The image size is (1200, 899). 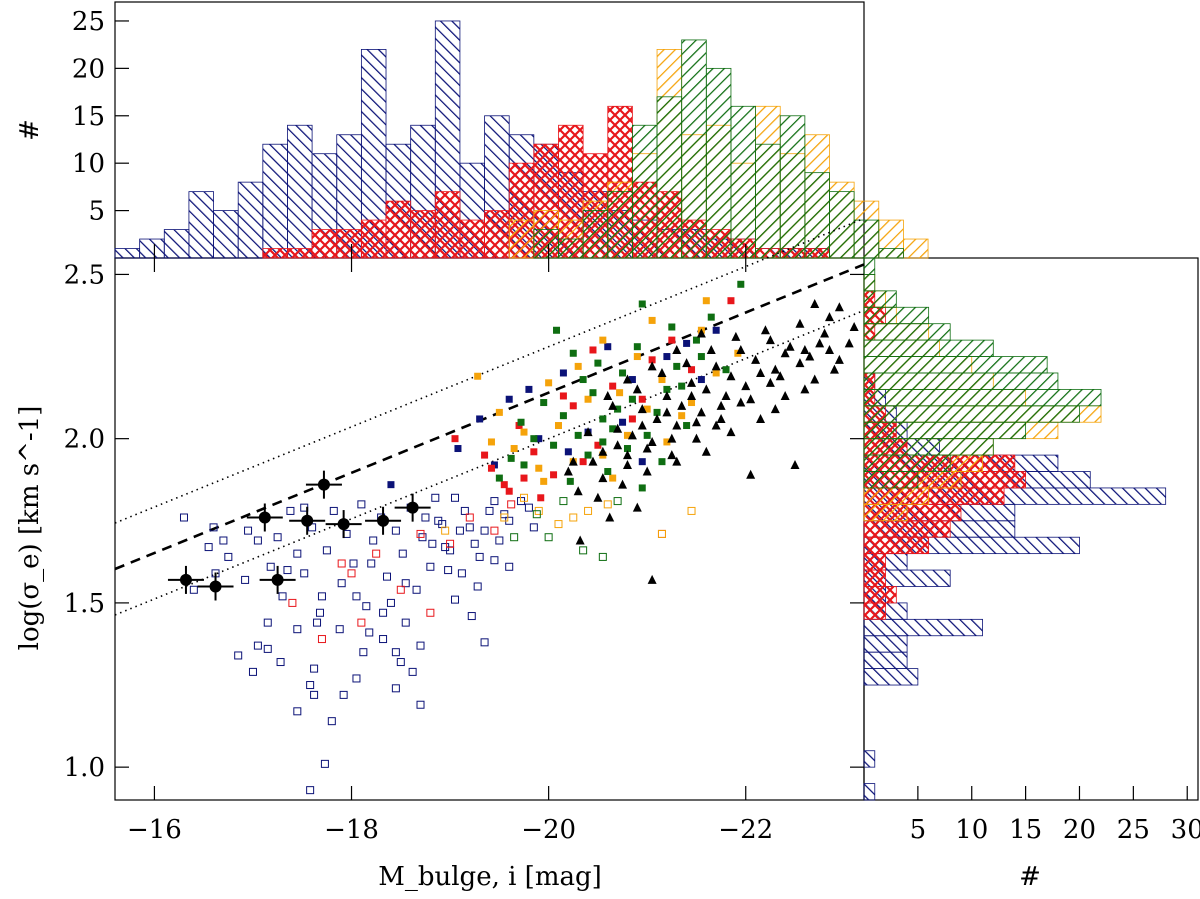 What do you see at coordinates (88, 164) in the screenshot?
I see `top-hist-y-tick-label: 10` at bounding box center [88, 164].